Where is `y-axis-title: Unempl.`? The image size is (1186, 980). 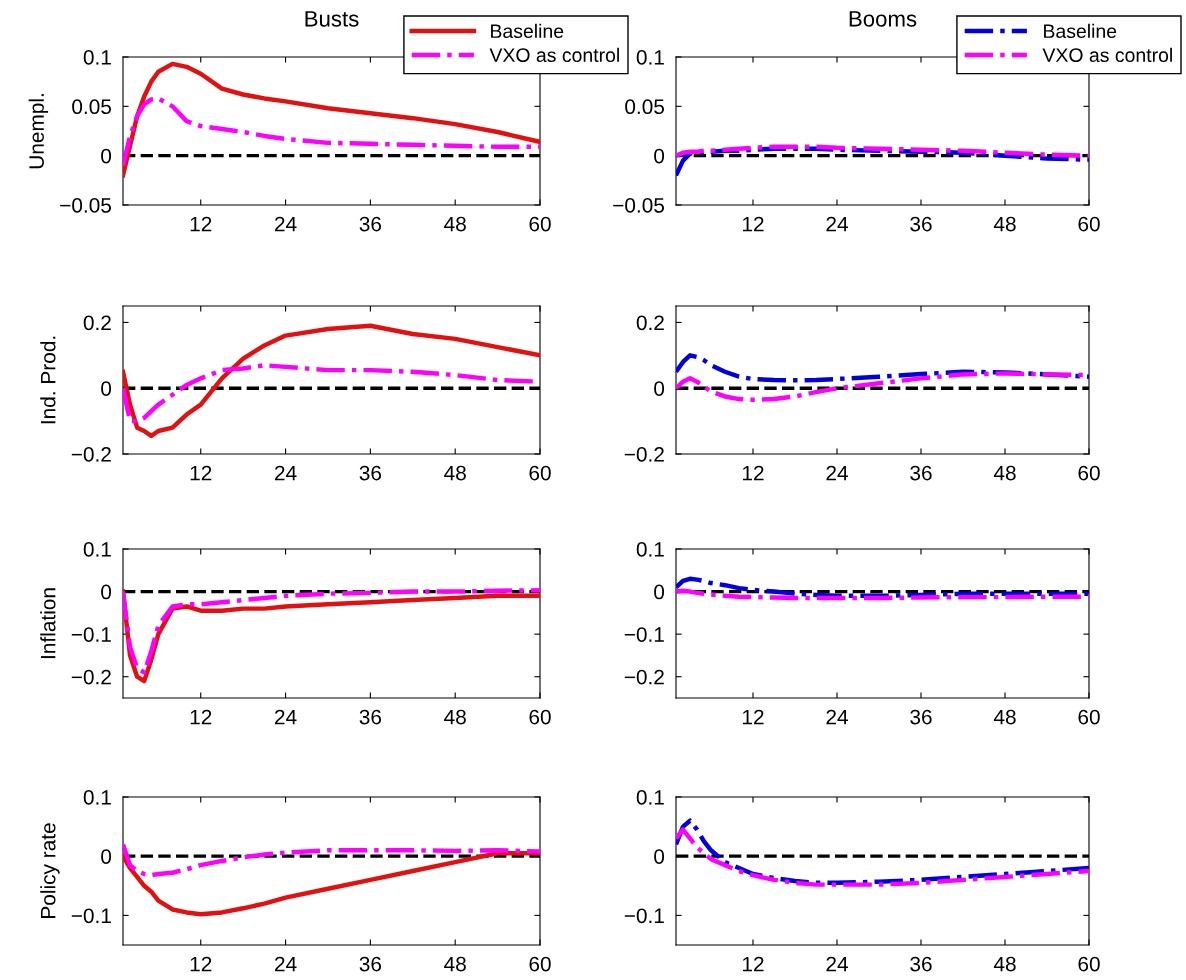 y-axis-title: Unempl. is located at coordinates (38, 131).